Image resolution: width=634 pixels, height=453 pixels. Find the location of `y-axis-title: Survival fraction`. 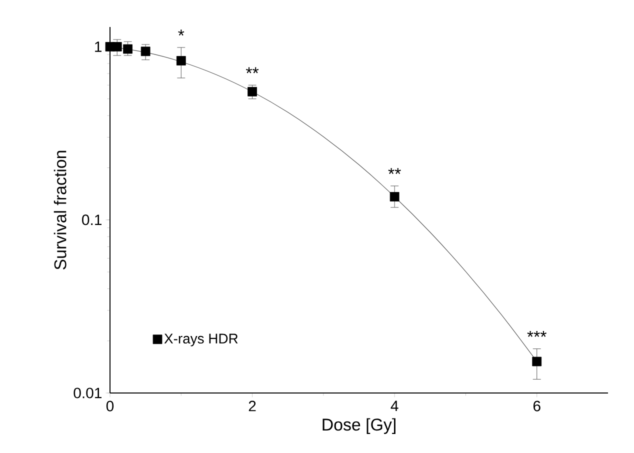

y-axis-title: Survival fraction is located at coordinates (60, 210).